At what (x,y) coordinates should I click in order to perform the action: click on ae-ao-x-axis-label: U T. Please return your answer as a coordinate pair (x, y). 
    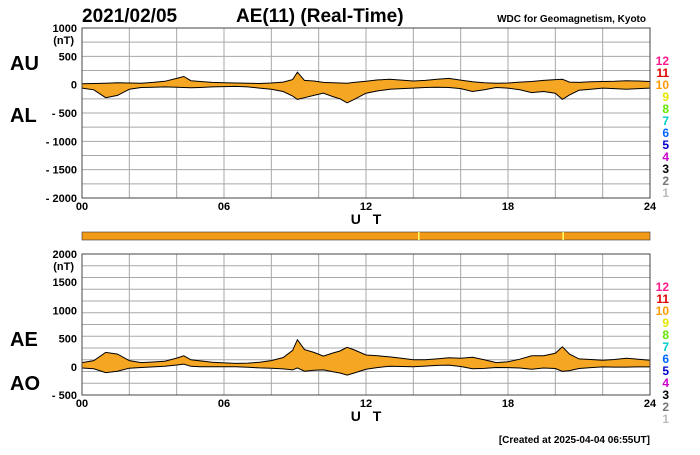
    Looking at the image, I should click on (368, 416).